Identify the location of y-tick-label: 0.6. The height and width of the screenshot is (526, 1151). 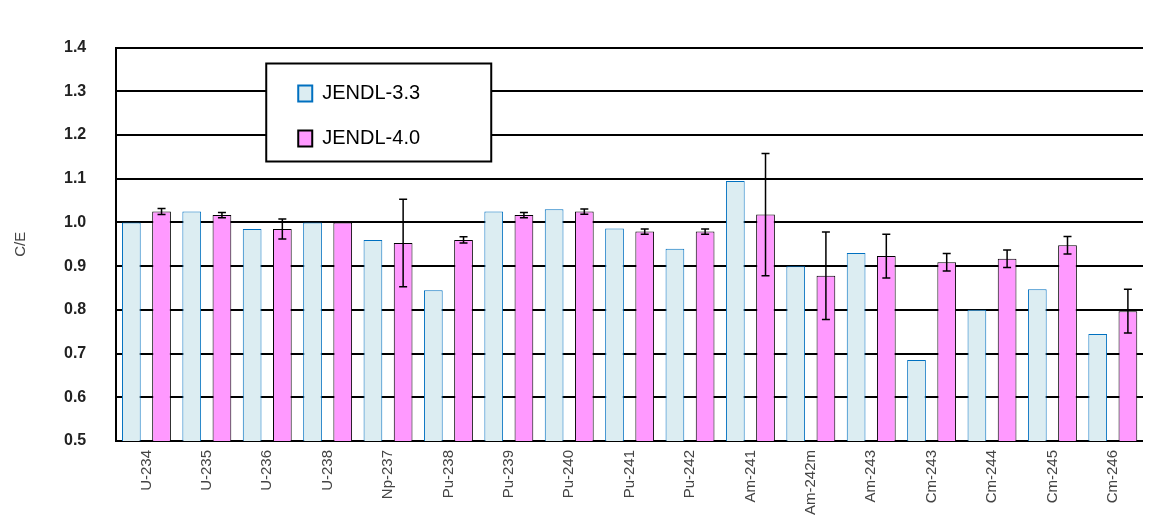
(75, 396).